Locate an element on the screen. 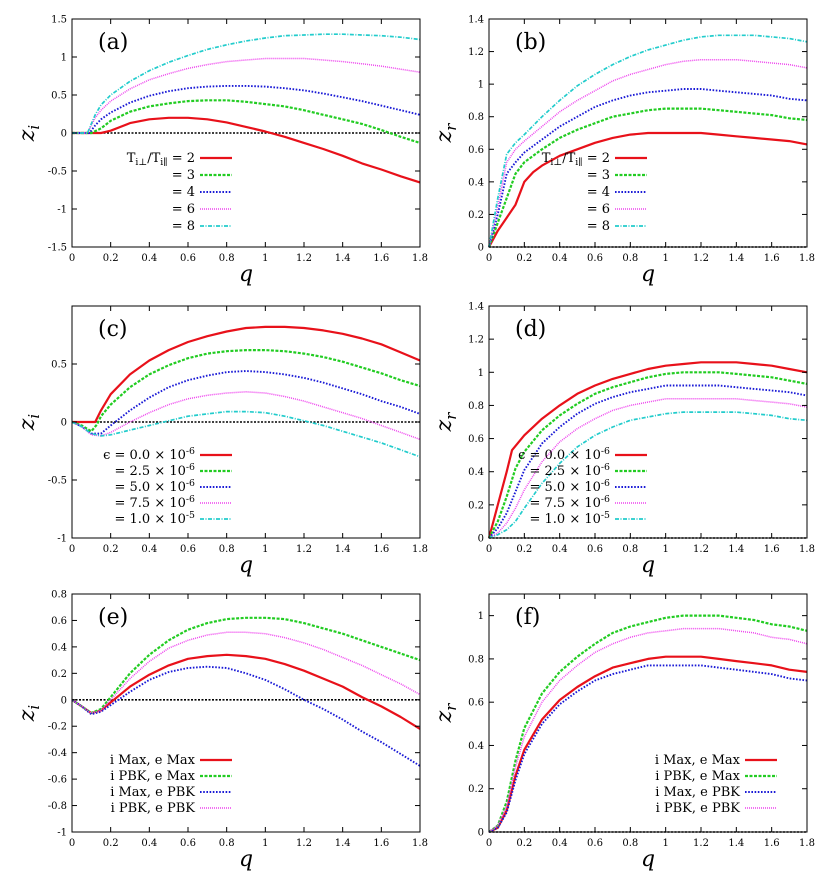 The image size is (830, 871). legend-label: = 2.5 × 10-6 is located at coordinates (154, 470).